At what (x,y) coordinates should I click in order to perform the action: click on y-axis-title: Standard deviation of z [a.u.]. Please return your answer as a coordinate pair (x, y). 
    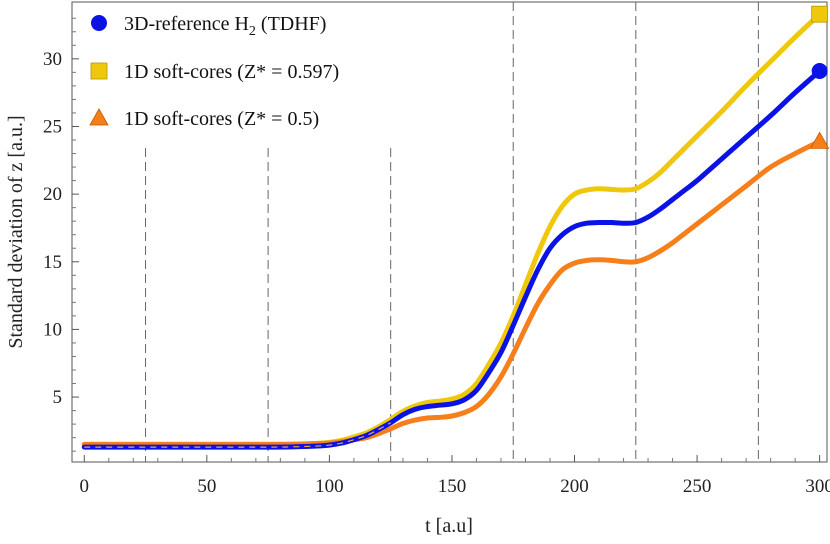
    Looking at the image, I should click on (16, 231).